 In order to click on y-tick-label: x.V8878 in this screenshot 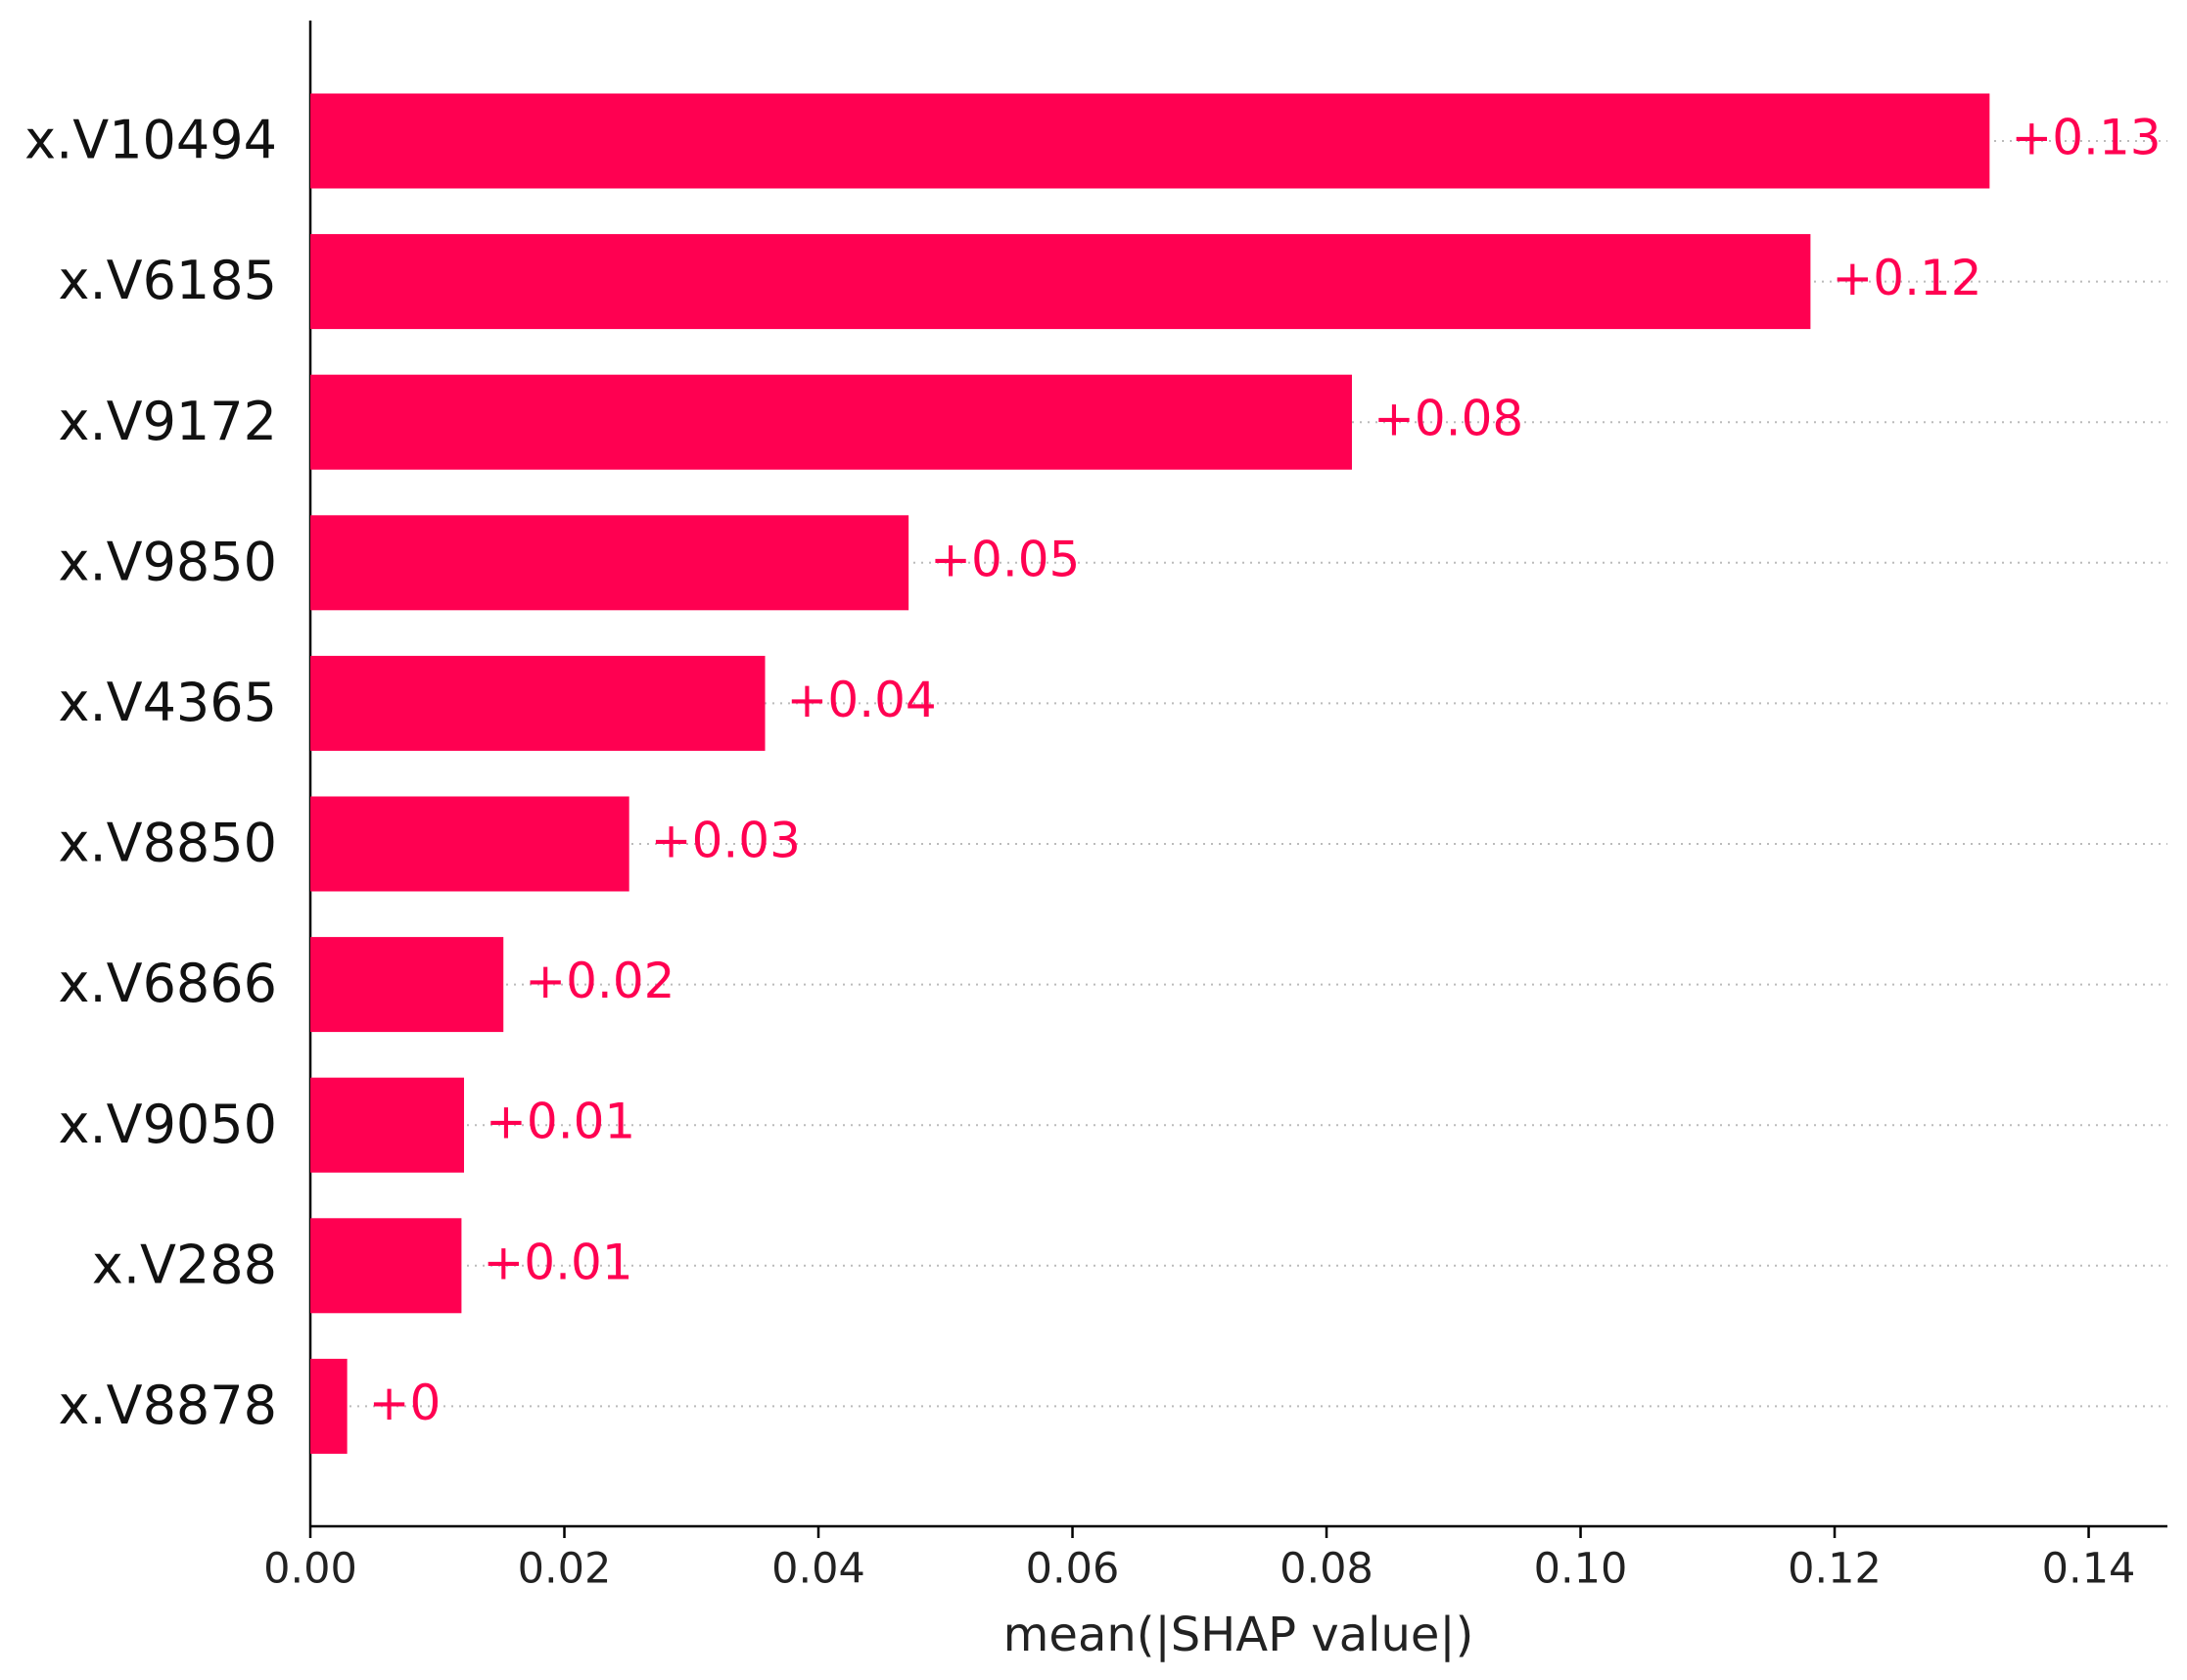, I will do `click(168, 1405)`.